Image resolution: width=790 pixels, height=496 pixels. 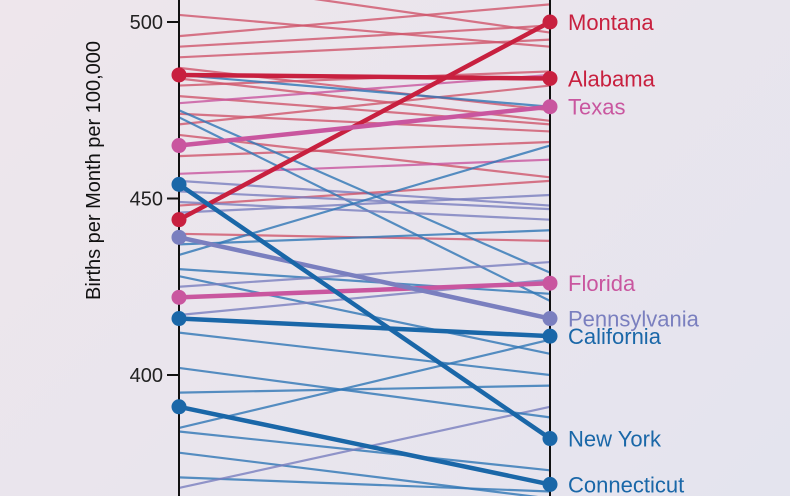 I want to click on state-label: Connecticut, so click(x=626, y=484).